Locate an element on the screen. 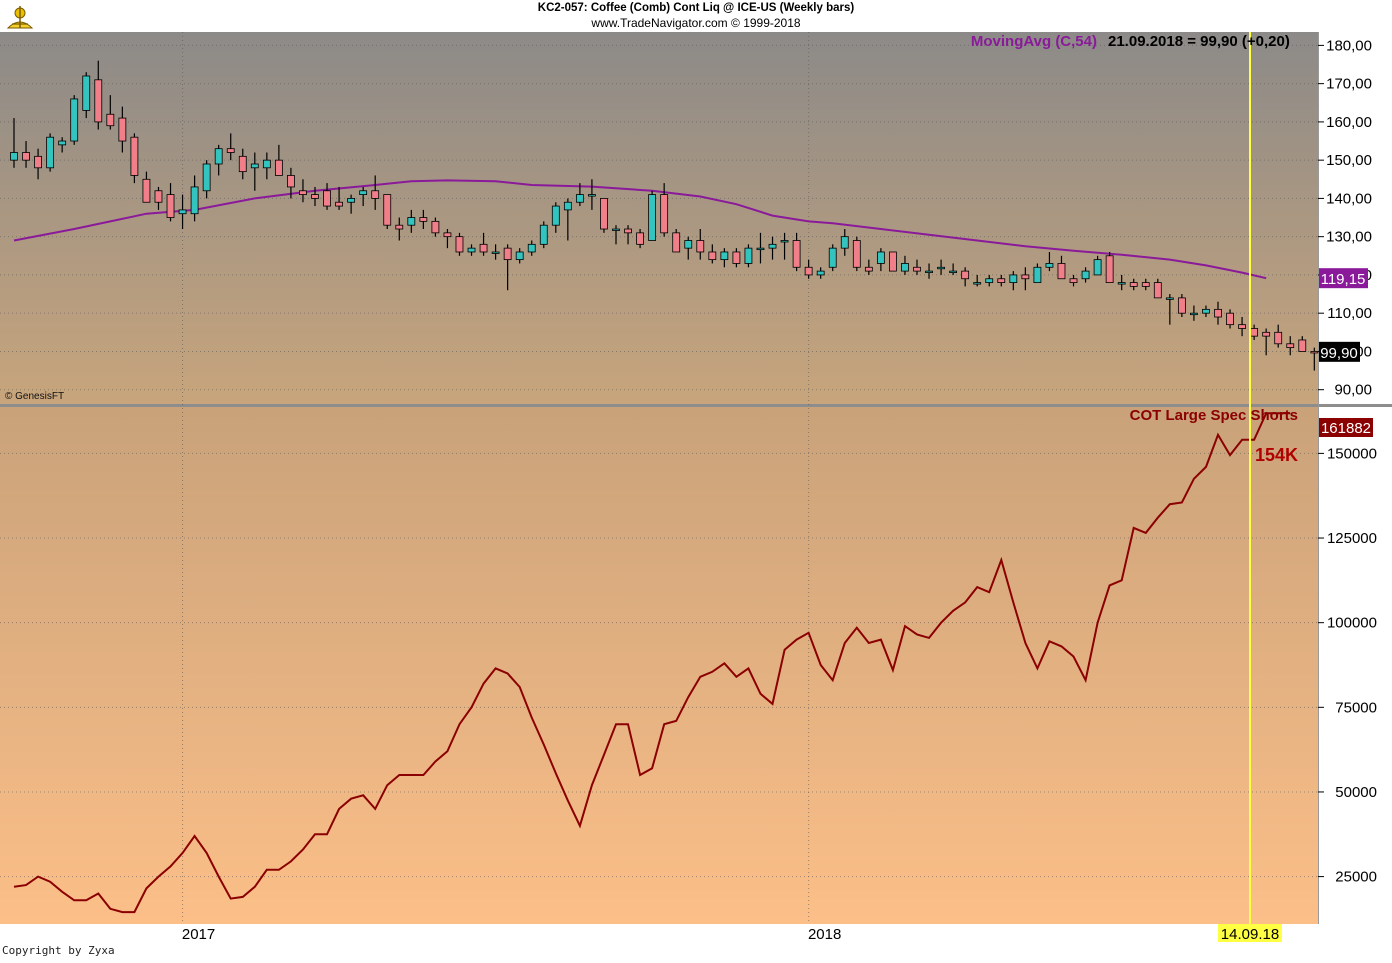 The width and height of the screenshot is (1392, 963). cot-tick-label: 100000 is located at coordinates (1352, 623).